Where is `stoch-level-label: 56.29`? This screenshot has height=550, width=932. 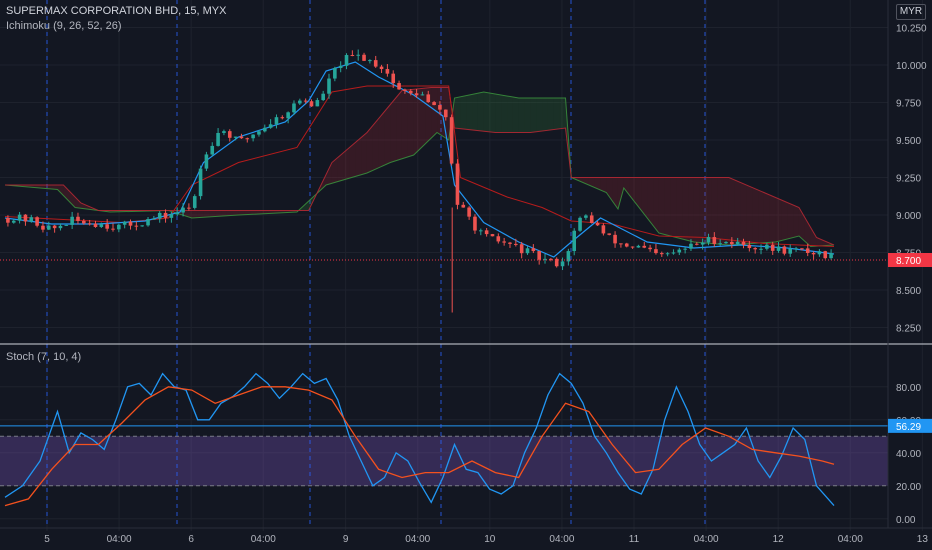
stoch-level-label: 56.29 is located at coordinates (908, 427).